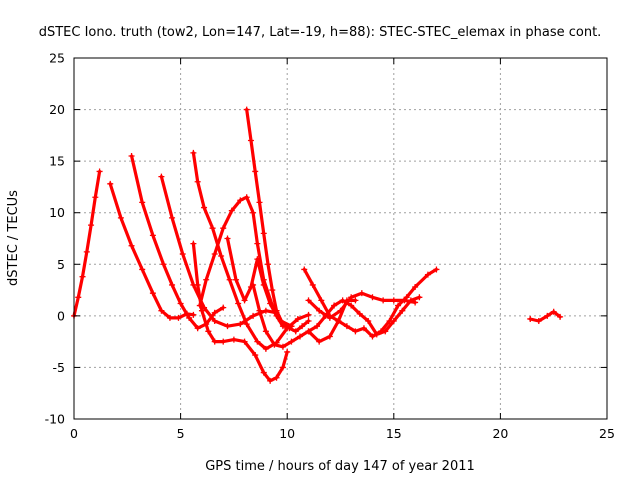 The height and width of the screenshot is (480, 640). What do you see at coordinates (607, 433) in the screenshot?
I see `x-tick-label: 25` at bounding box center [607, 433].